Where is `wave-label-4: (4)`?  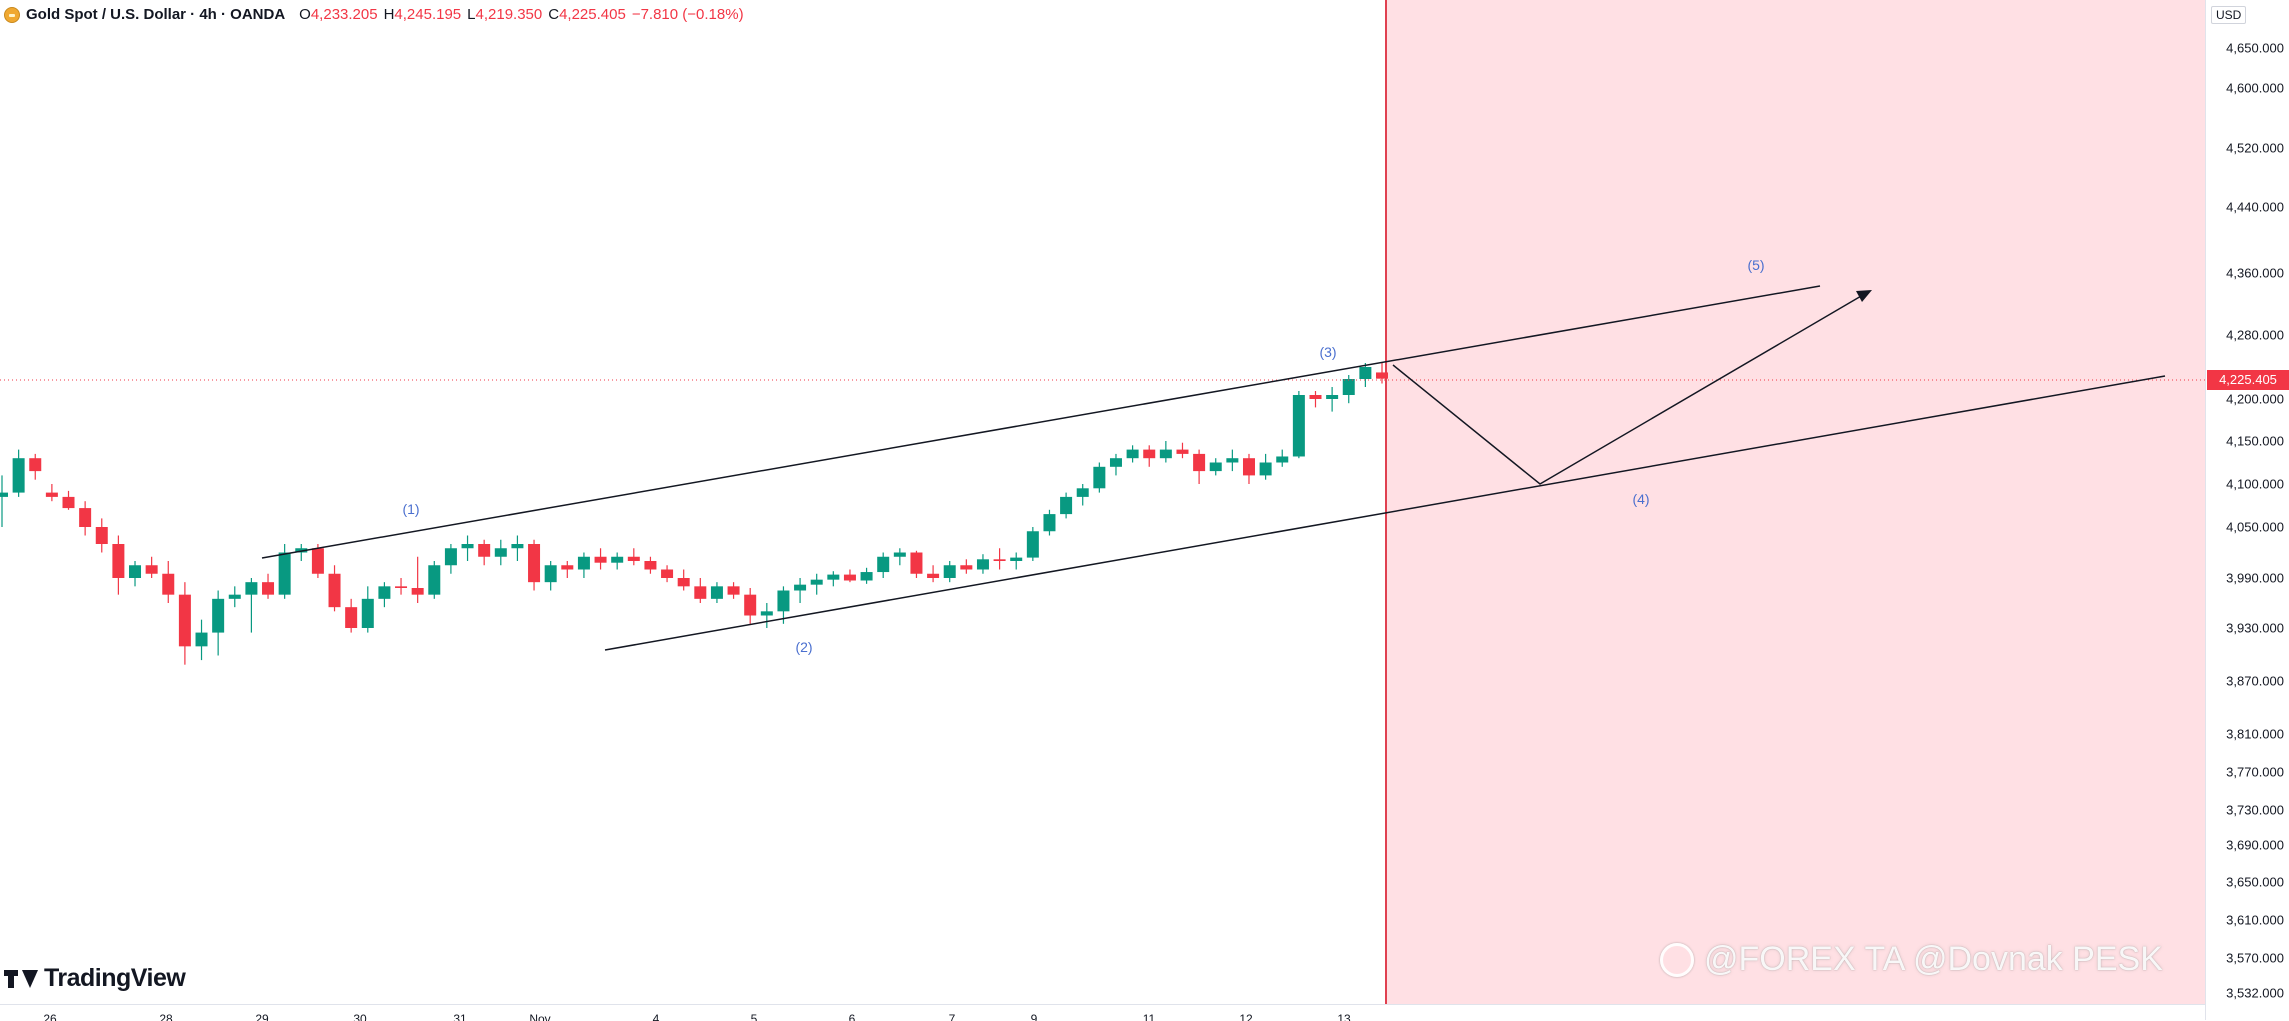 wave-label-4: (4) is located at coordinates (1641, 499).